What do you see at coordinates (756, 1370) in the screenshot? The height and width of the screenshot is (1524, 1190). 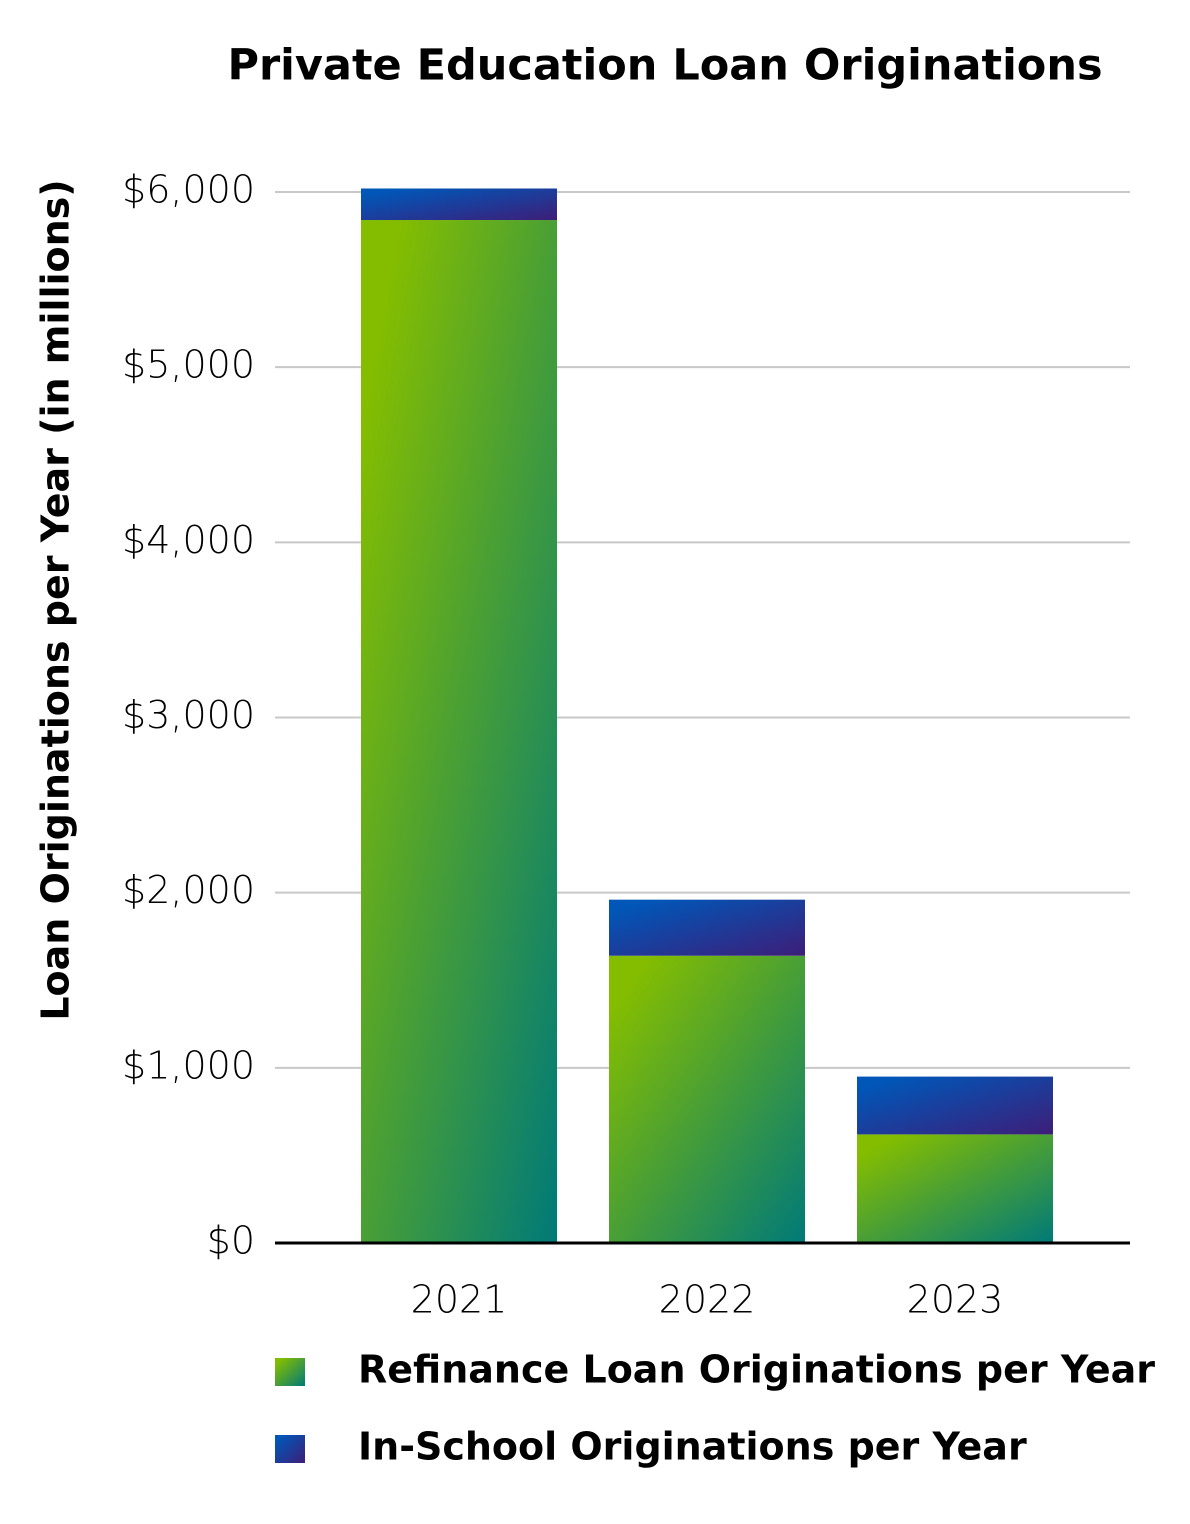 I see `legend-label: Refinance Loan Originations per Year` at bounding box center [756, 1370].